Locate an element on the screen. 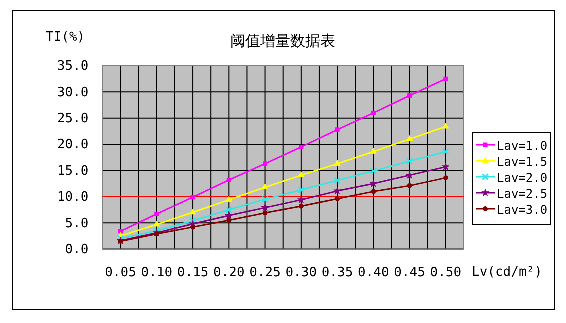  y-tick-label: 0.0 is located at coordinates (77, 250).